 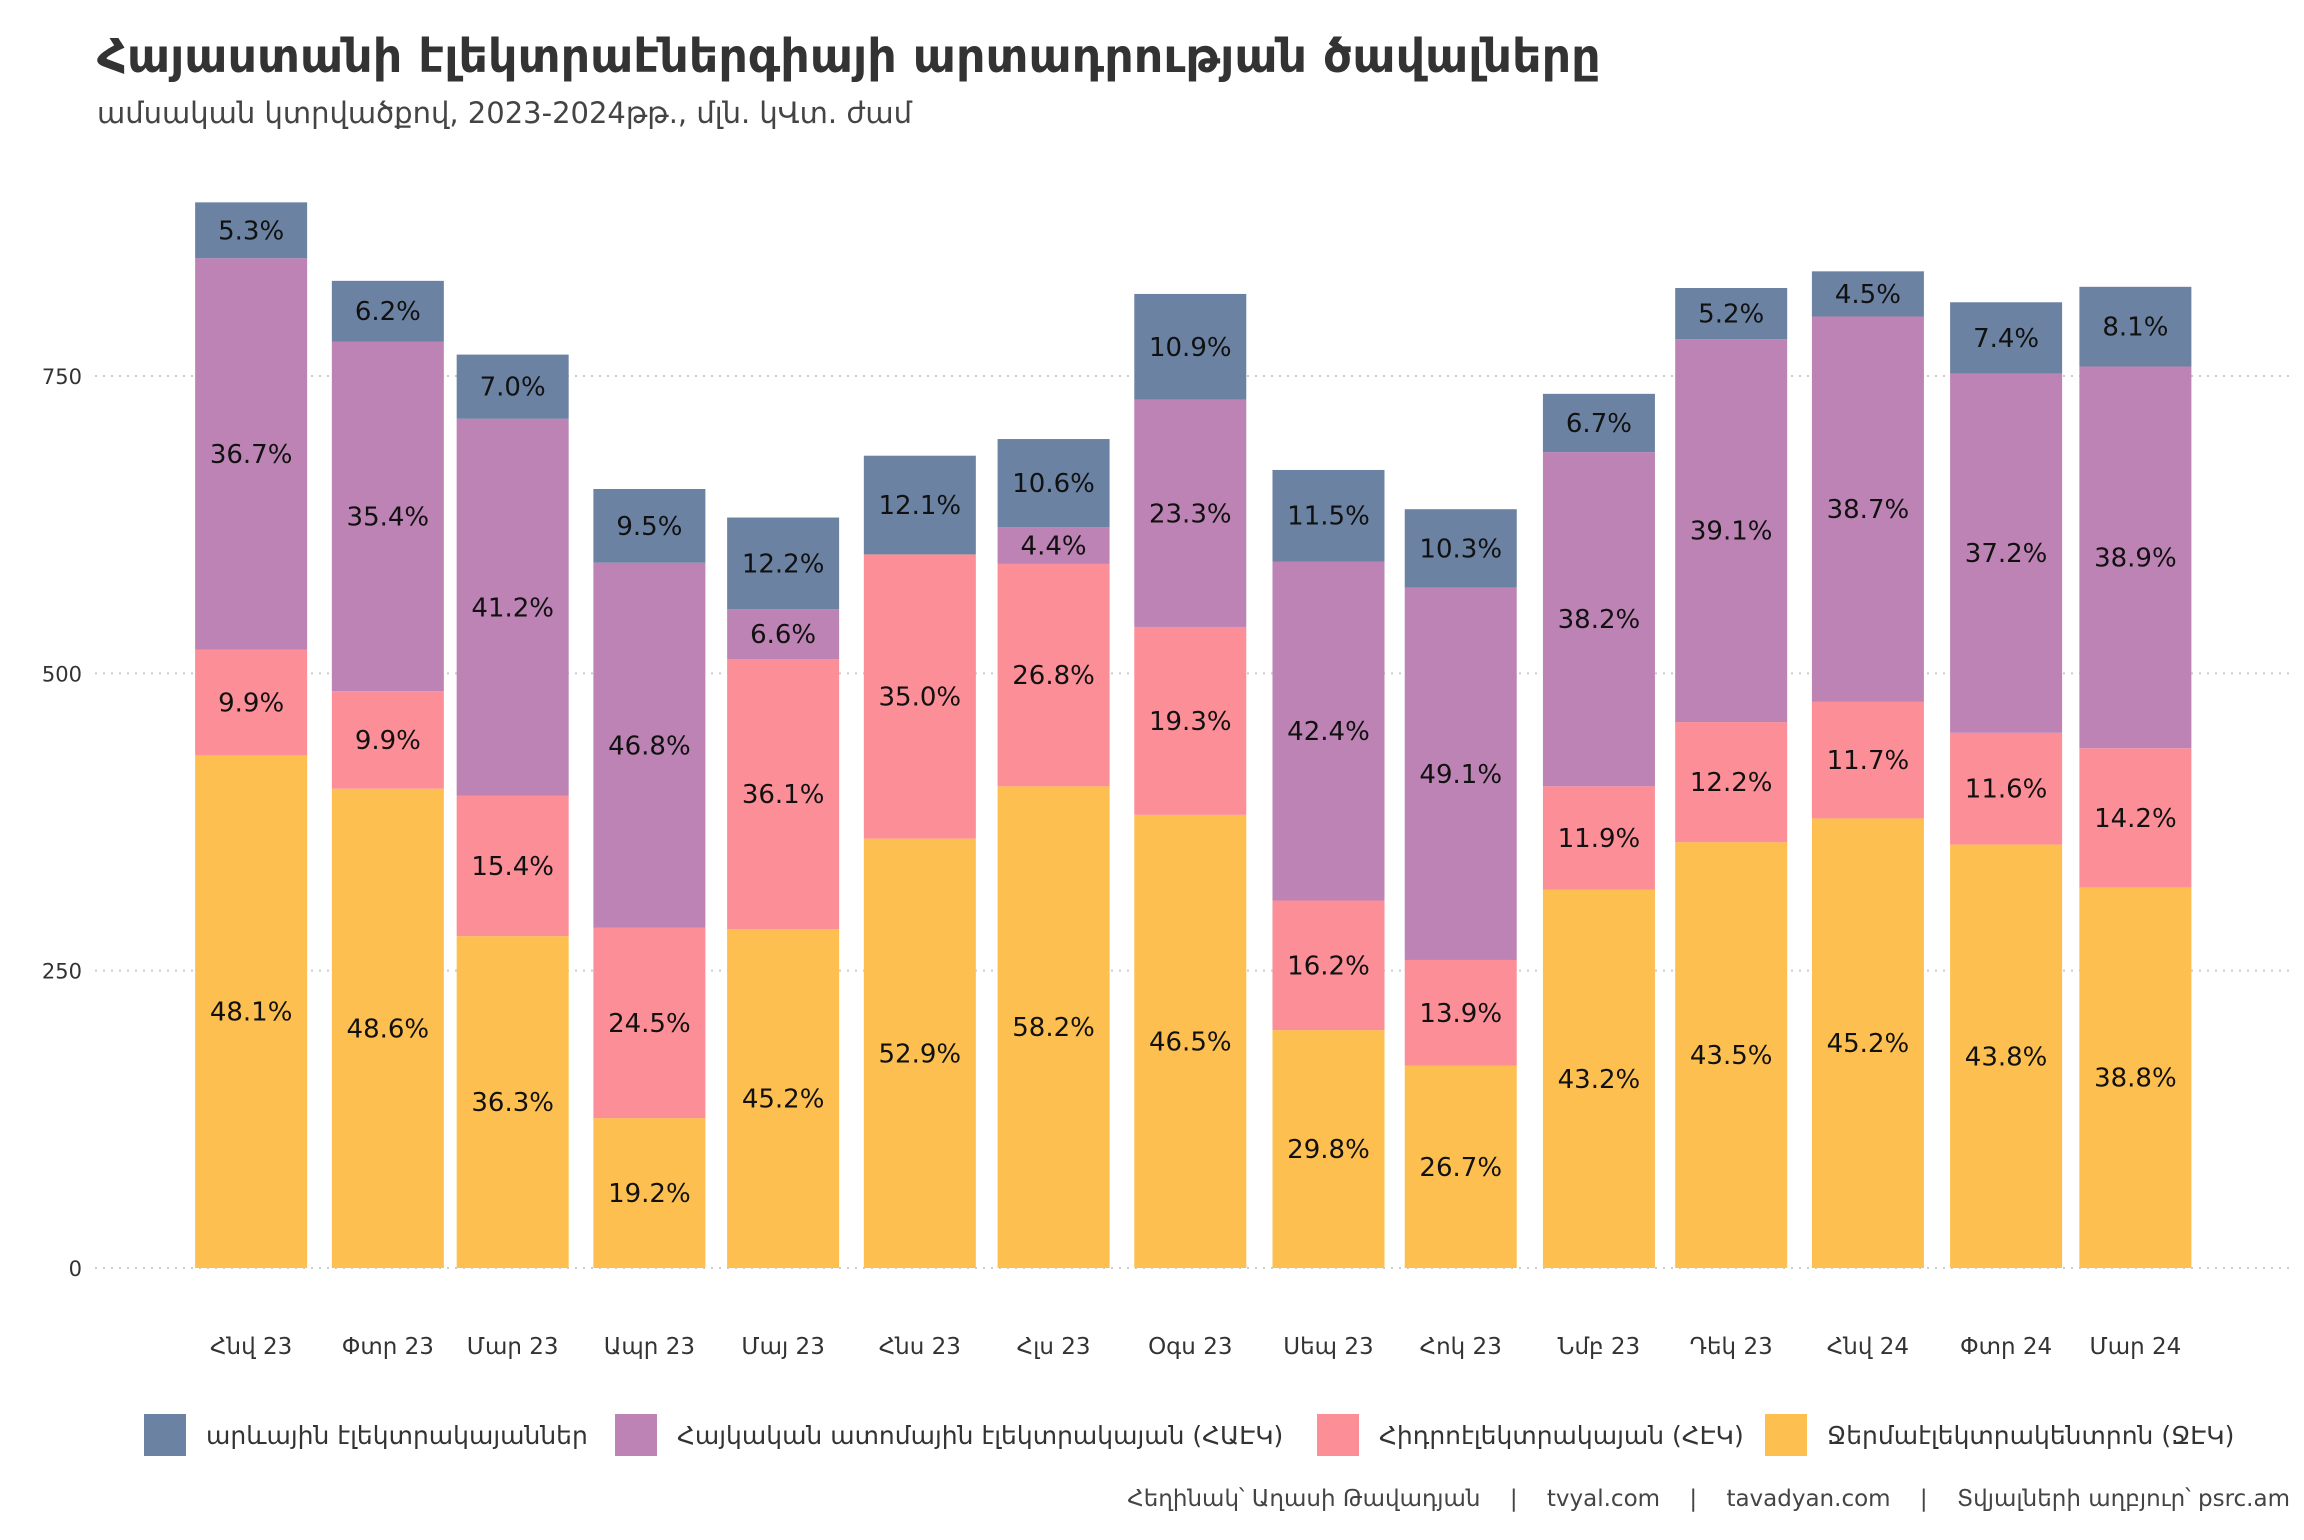 What do you see at coordinates (251, 455) in the screenshot?
I see `bar-label: 36.7%` at bounding box center [251, 455].